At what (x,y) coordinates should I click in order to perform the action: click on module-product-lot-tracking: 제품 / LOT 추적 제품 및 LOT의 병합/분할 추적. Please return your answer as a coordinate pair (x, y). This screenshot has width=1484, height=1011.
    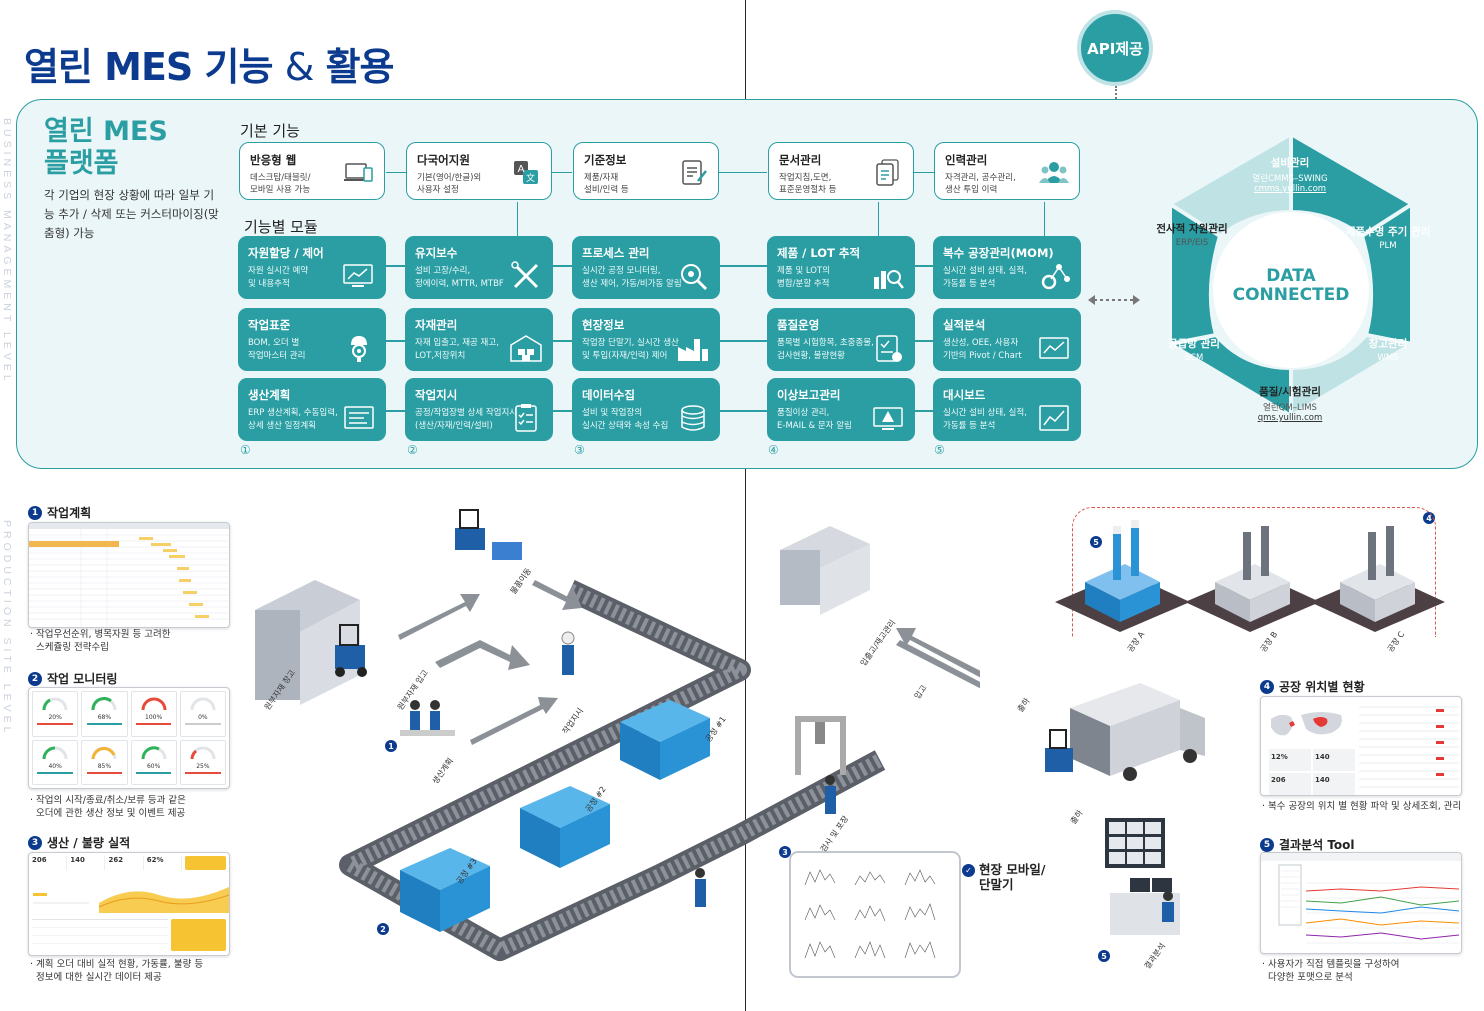
    Looking at the image, I should click on (841, 267).